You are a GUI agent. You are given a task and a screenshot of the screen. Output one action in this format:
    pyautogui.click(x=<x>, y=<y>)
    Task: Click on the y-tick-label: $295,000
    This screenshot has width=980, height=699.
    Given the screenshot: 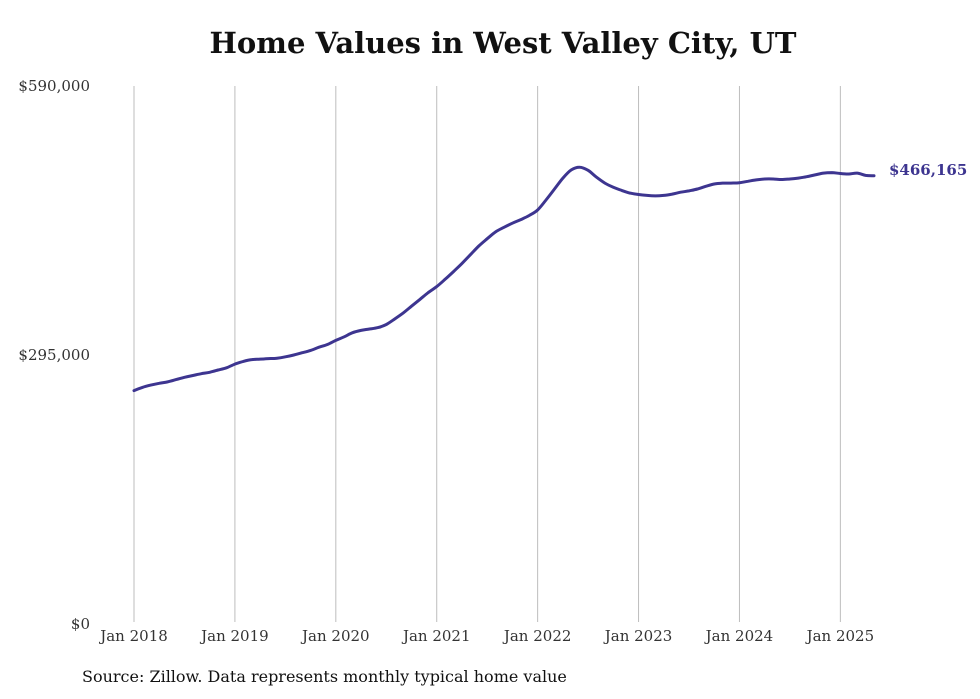 What is the action you would take?
    pyautogui.click(x=54, y=355)
    